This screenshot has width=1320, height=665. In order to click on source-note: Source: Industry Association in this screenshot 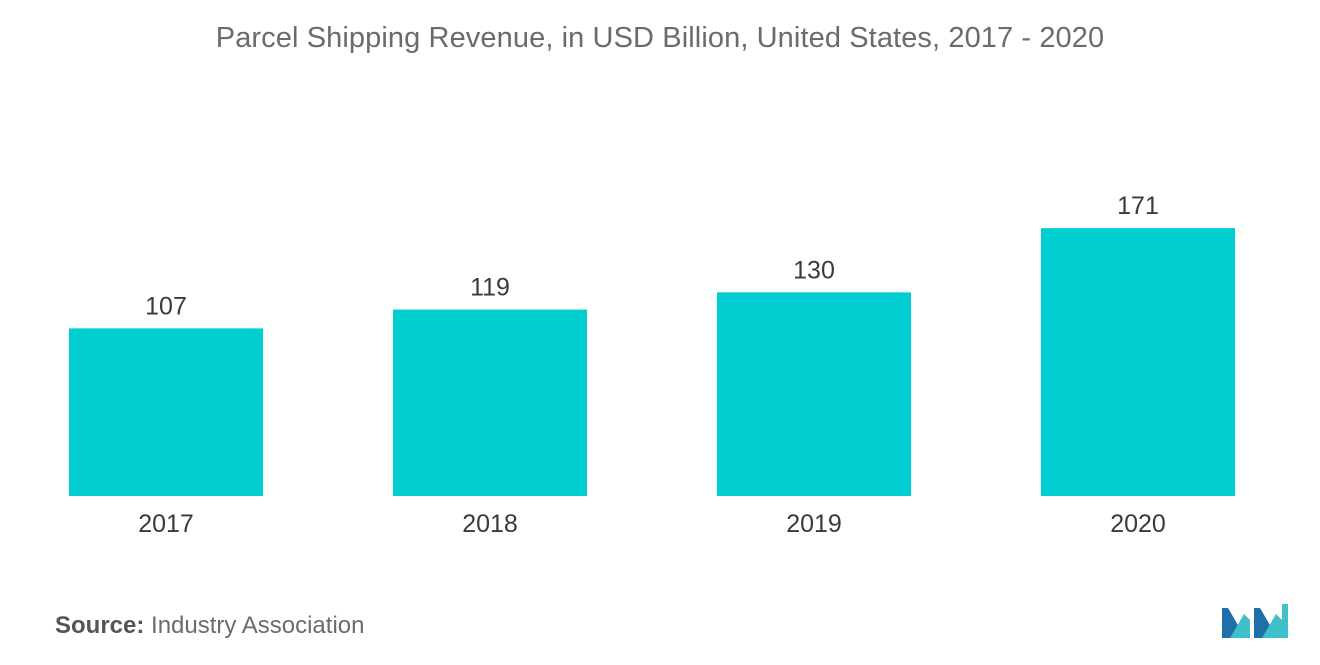, I will do `click(209, 626)`.